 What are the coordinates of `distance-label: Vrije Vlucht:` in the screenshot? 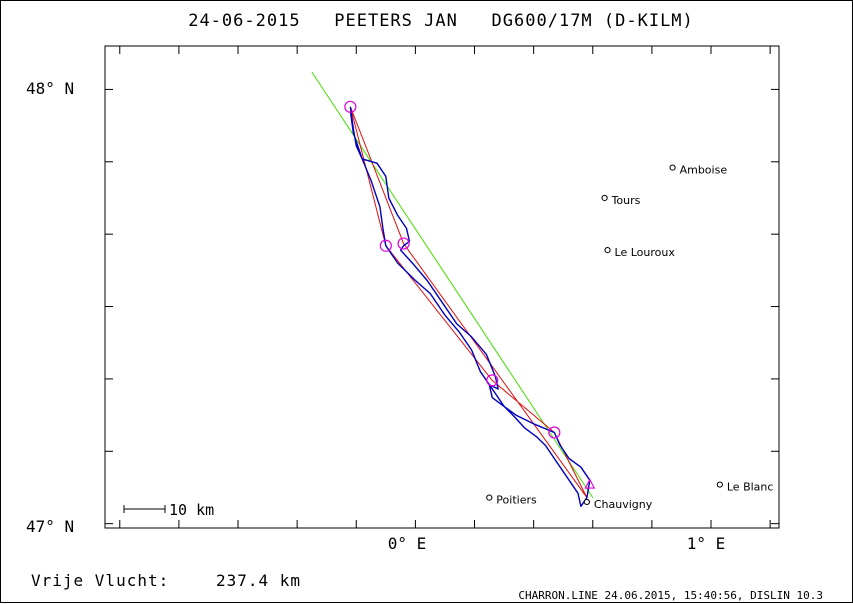 It's located at (100, 580).